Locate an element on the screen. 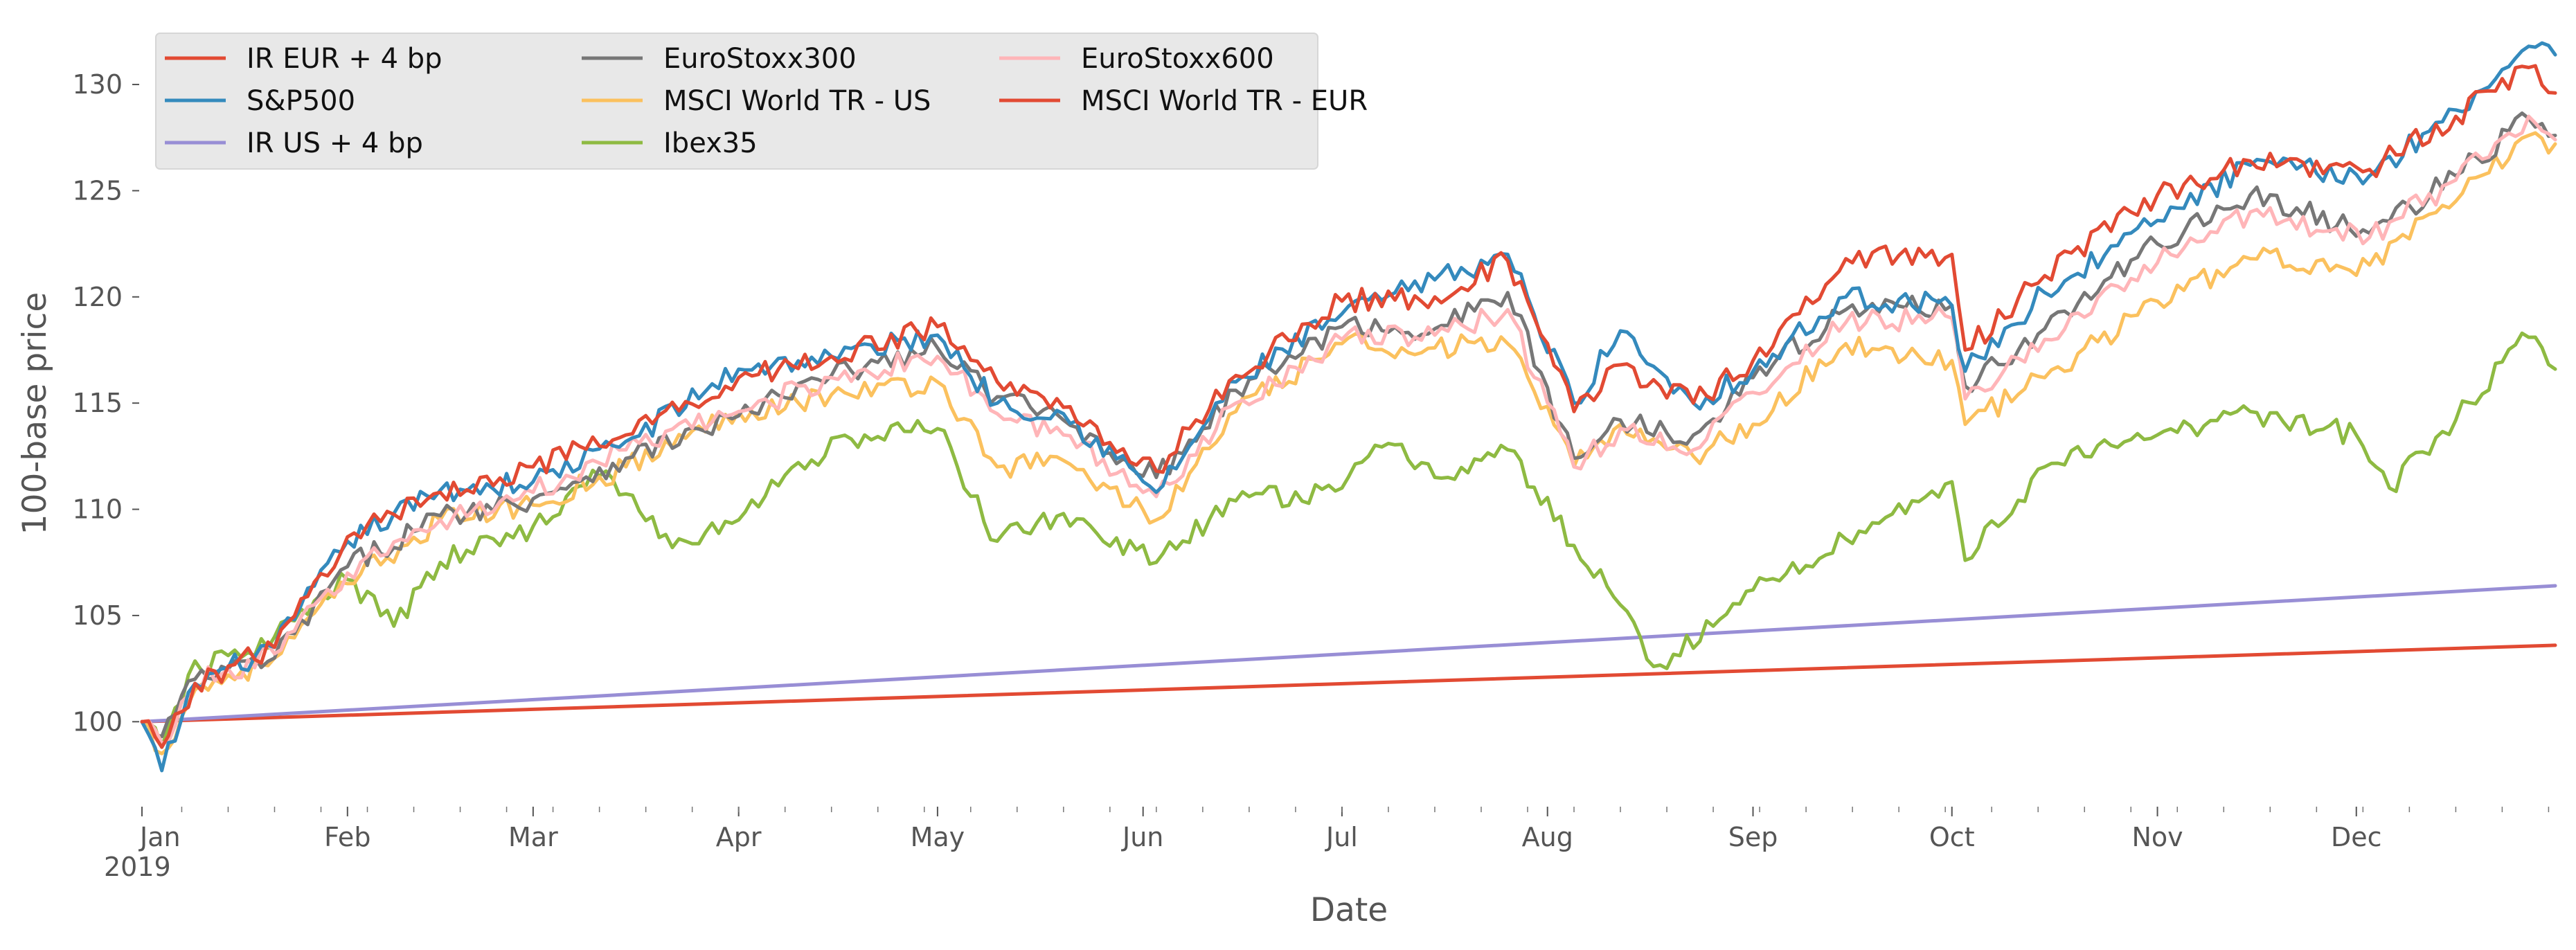 The height and width of the screenshot is (950, 2576). legend-label-0: IR EUR + 4 bp is located at coordinates (344, 59).